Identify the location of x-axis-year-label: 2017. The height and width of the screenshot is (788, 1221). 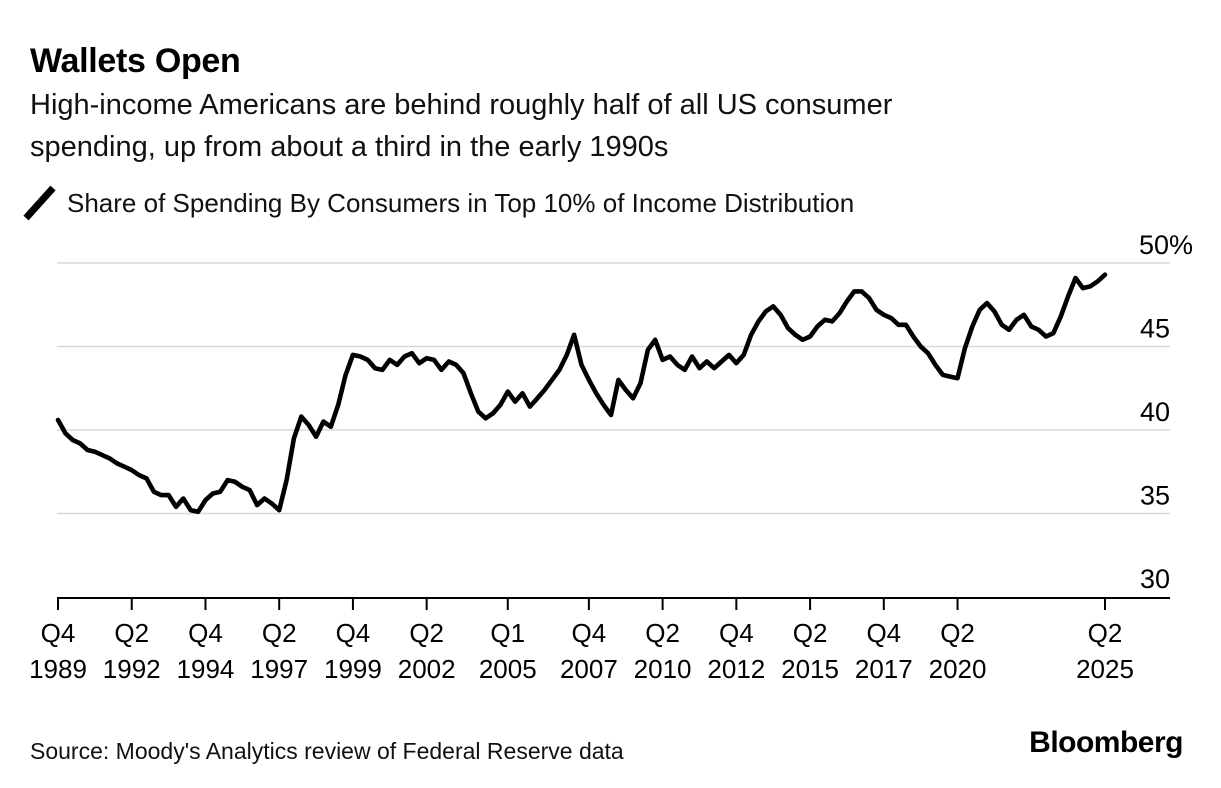
(884, 669).